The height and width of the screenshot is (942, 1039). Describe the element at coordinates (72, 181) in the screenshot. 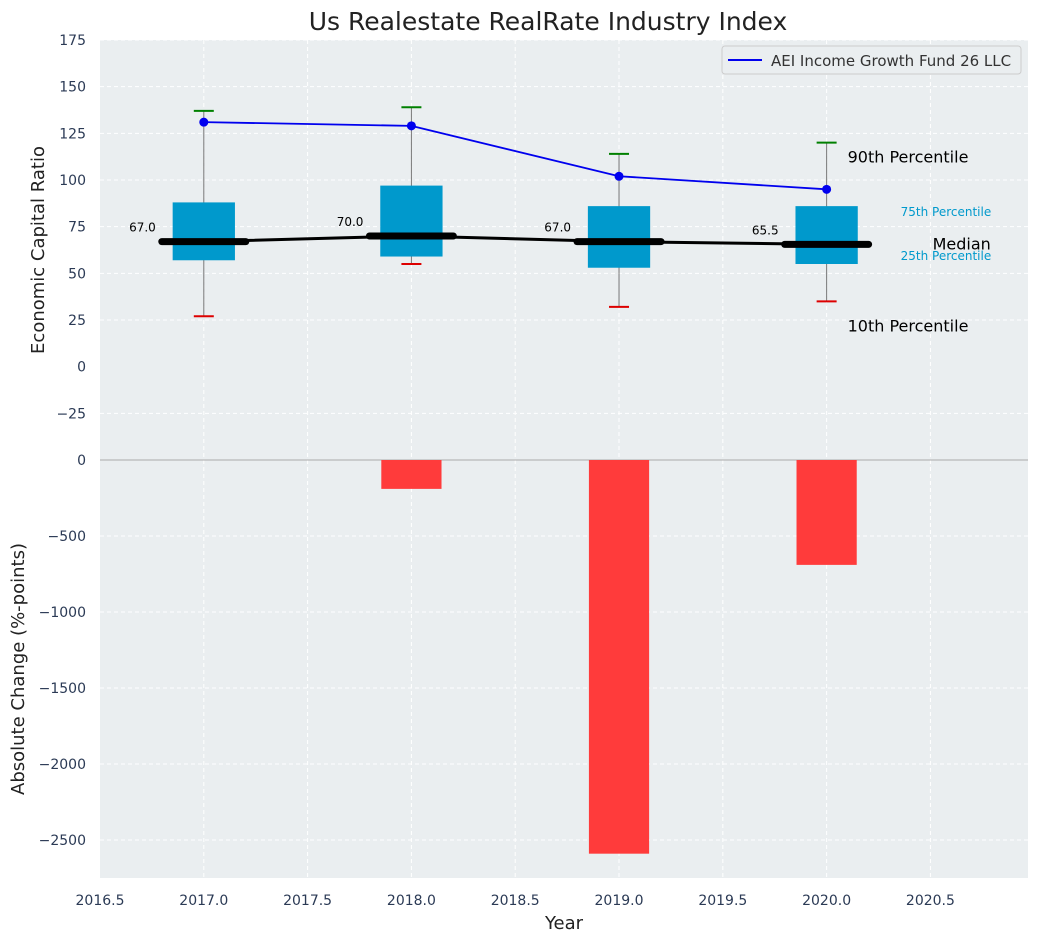

I see `top-y-tick-label: 100` at that location.